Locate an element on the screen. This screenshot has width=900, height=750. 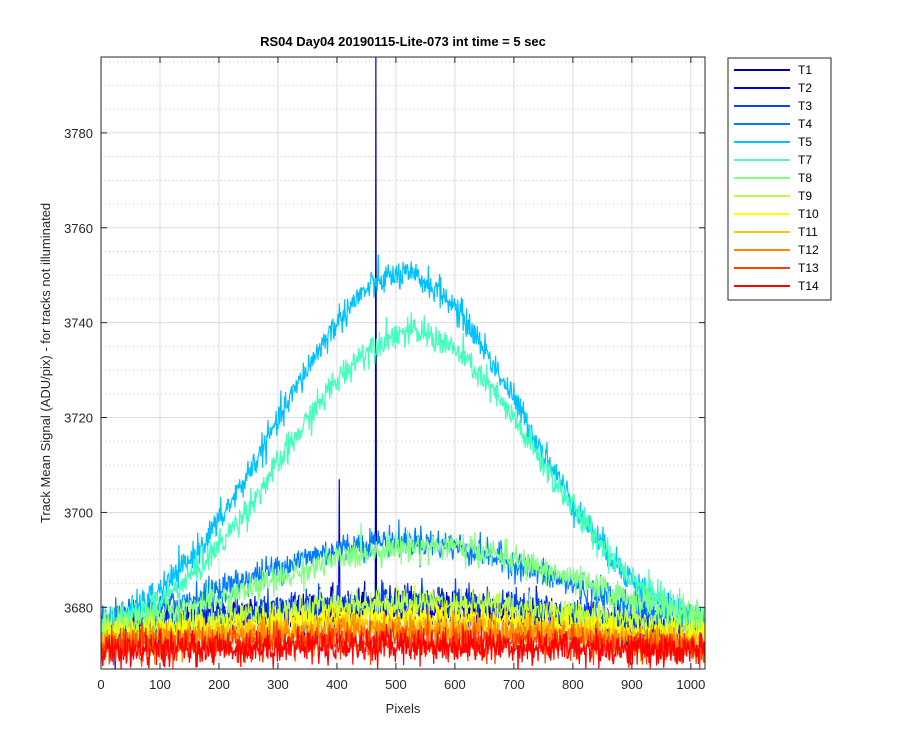
legend-label-t11: T11 is located at coordinates (808, 232).